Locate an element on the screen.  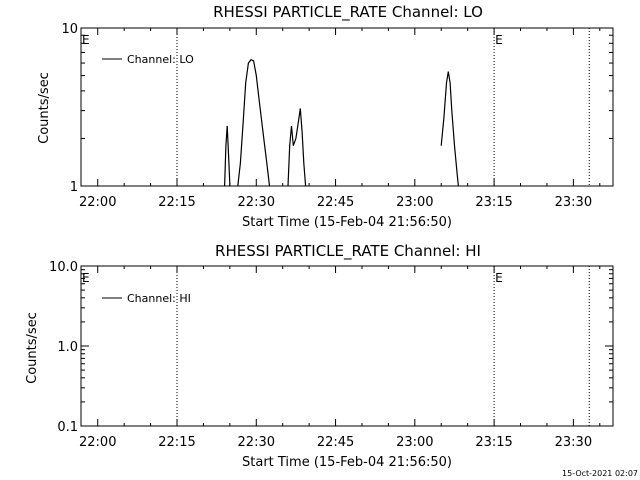
legend-entry: Channel: HI is located at coordinates (159, 298).